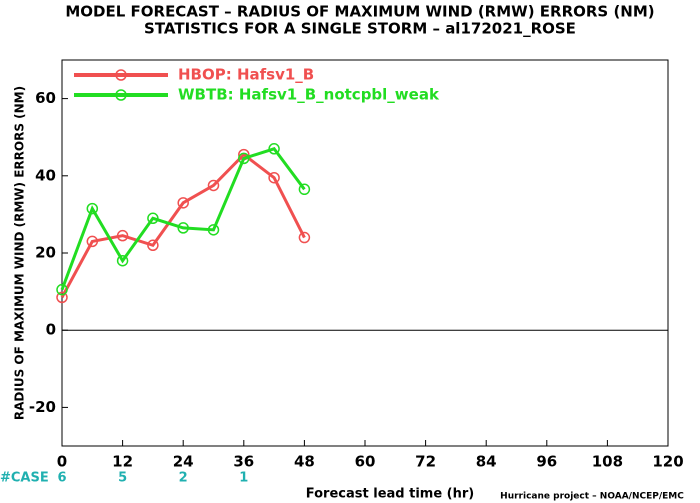 The width and height of the screenshot is (700, 503). I want to click on x-tick-label: 60, so click(365, 462).